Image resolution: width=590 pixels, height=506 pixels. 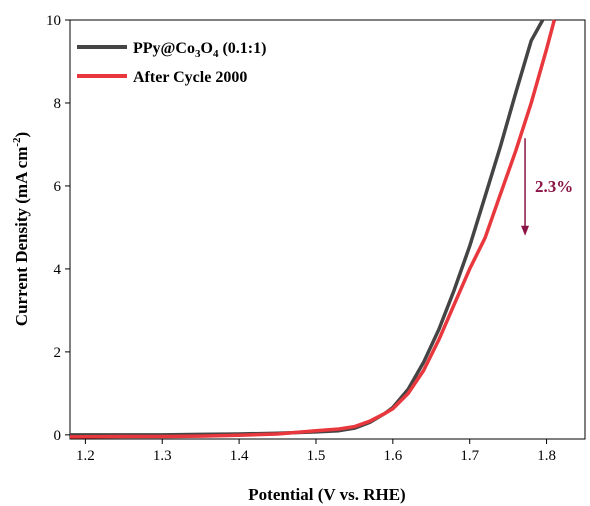 What do you see at coordinates (21, 135) in the screenshot?
I see `y-axis-title-end: )` at bounding box center [21, 135].